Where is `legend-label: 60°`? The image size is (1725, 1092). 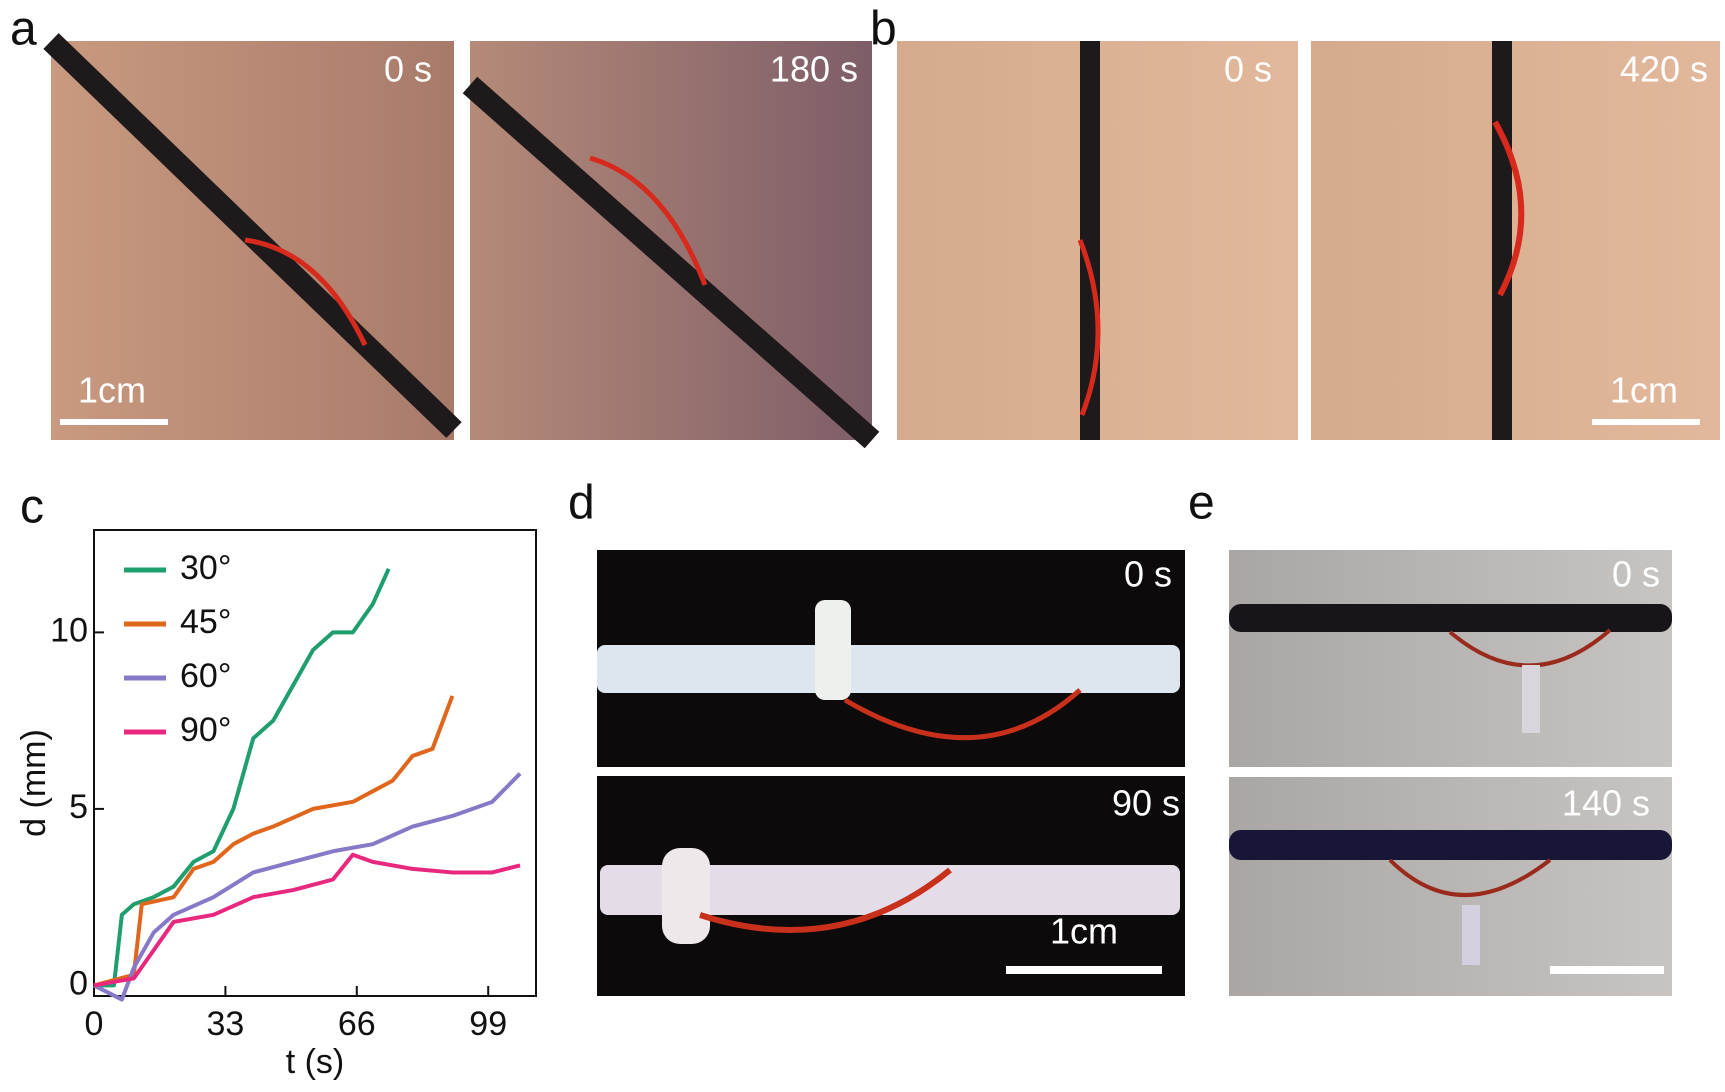 legend-label: 60° is located at coordinates (205, 676).